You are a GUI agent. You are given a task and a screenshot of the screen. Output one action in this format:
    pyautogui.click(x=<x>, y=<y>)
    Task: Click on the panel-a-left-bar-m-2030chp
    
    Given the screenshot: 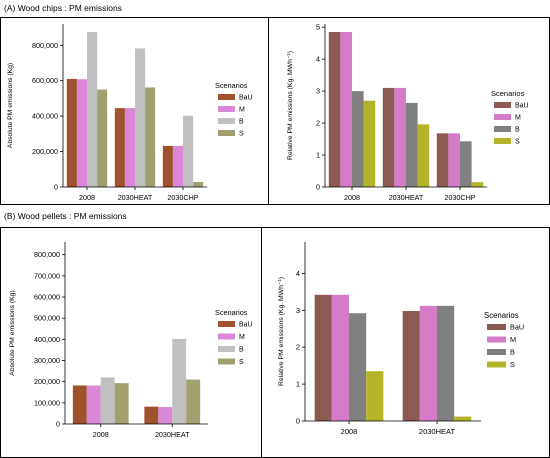 What is the action you would take?
    pyautogui.click(x=178, y=166)
    